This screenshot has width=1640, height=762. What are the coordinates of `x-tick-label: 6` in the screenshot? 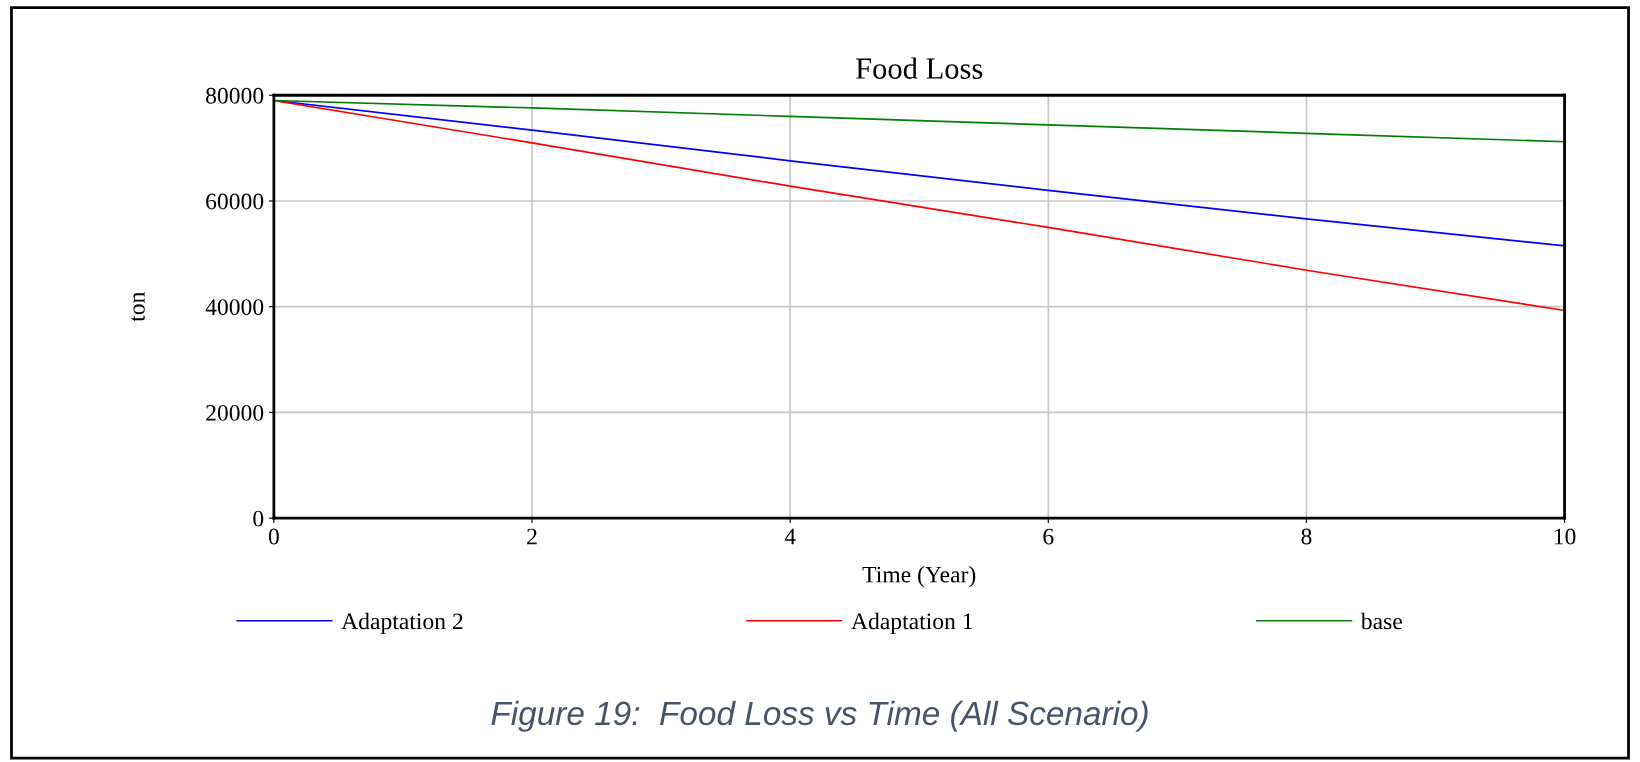 It's located at (1048, 536).